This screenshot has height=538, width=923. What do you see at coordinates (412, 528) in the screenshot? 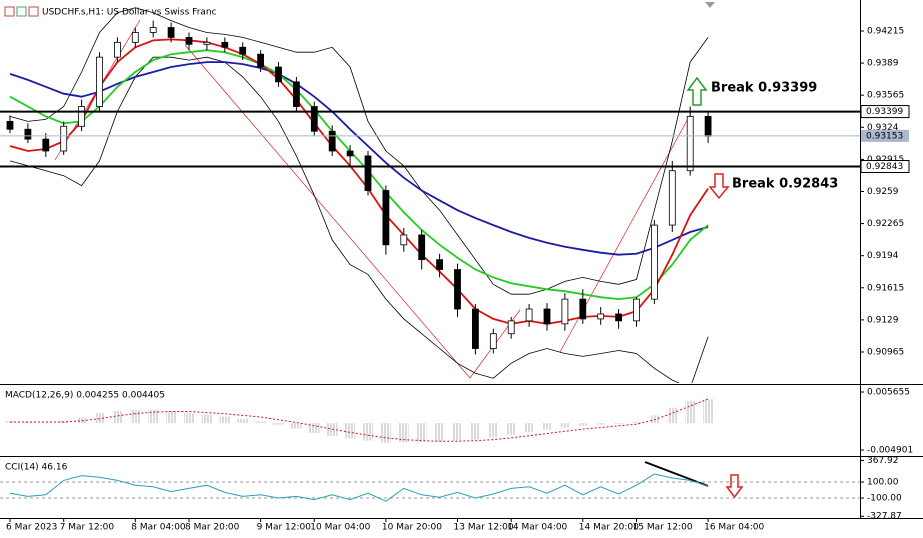
I see `x-tick-label: 10 Mar 20:00` at bounding box center [412, 528].